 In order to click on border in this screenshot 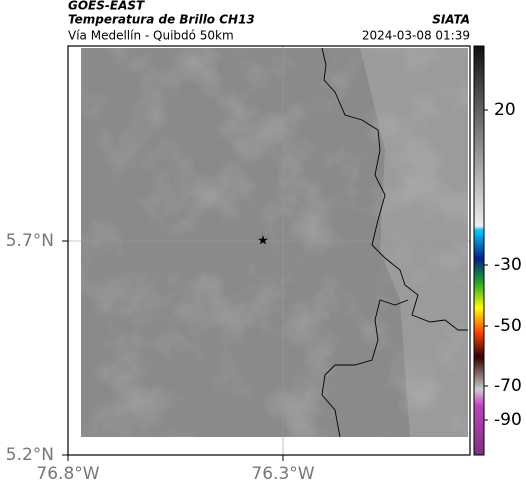, I will do `click(365, 368)`.